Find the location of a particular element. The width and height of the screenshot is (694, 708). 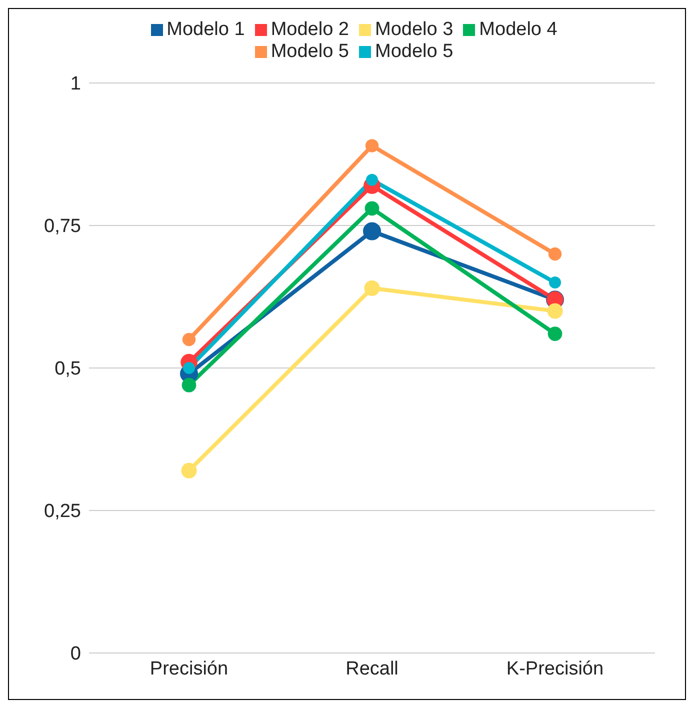

x-tick-label: K-Precisión is located at coordinates (555, 669).